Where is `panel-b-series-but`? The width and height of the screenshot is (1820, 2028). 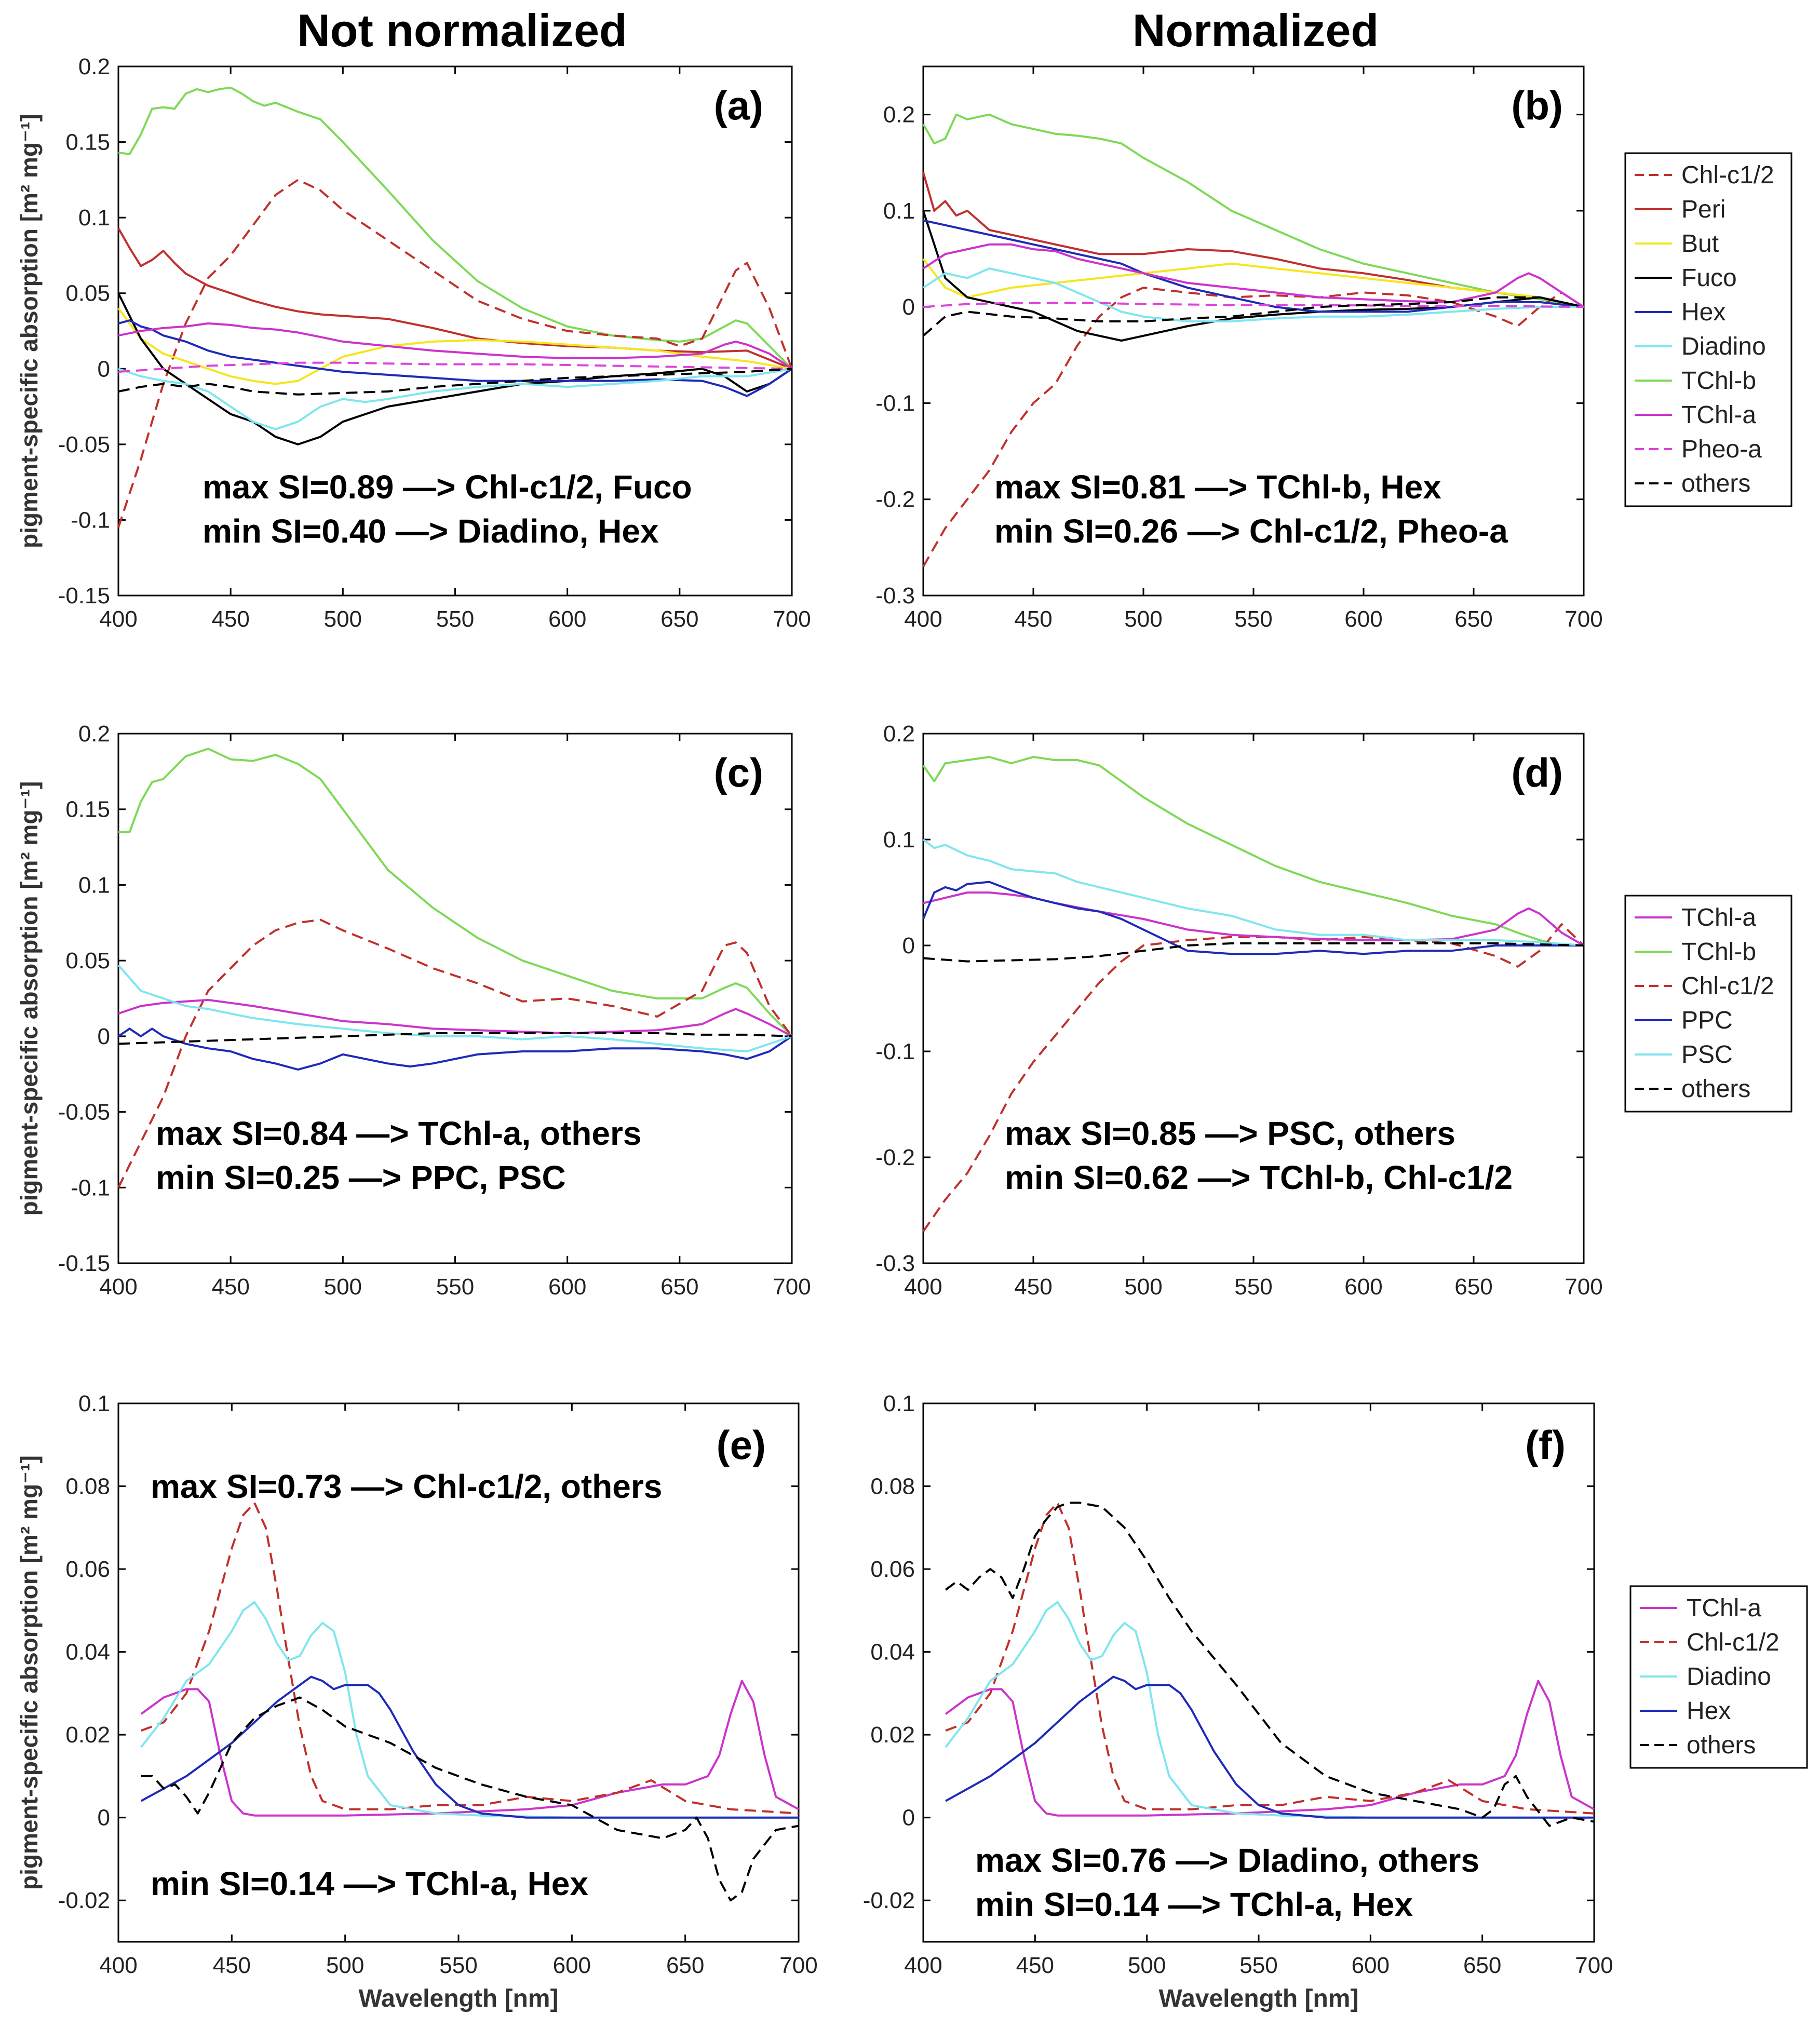
panel-b-series-but is located at coordinates (1253, 283).